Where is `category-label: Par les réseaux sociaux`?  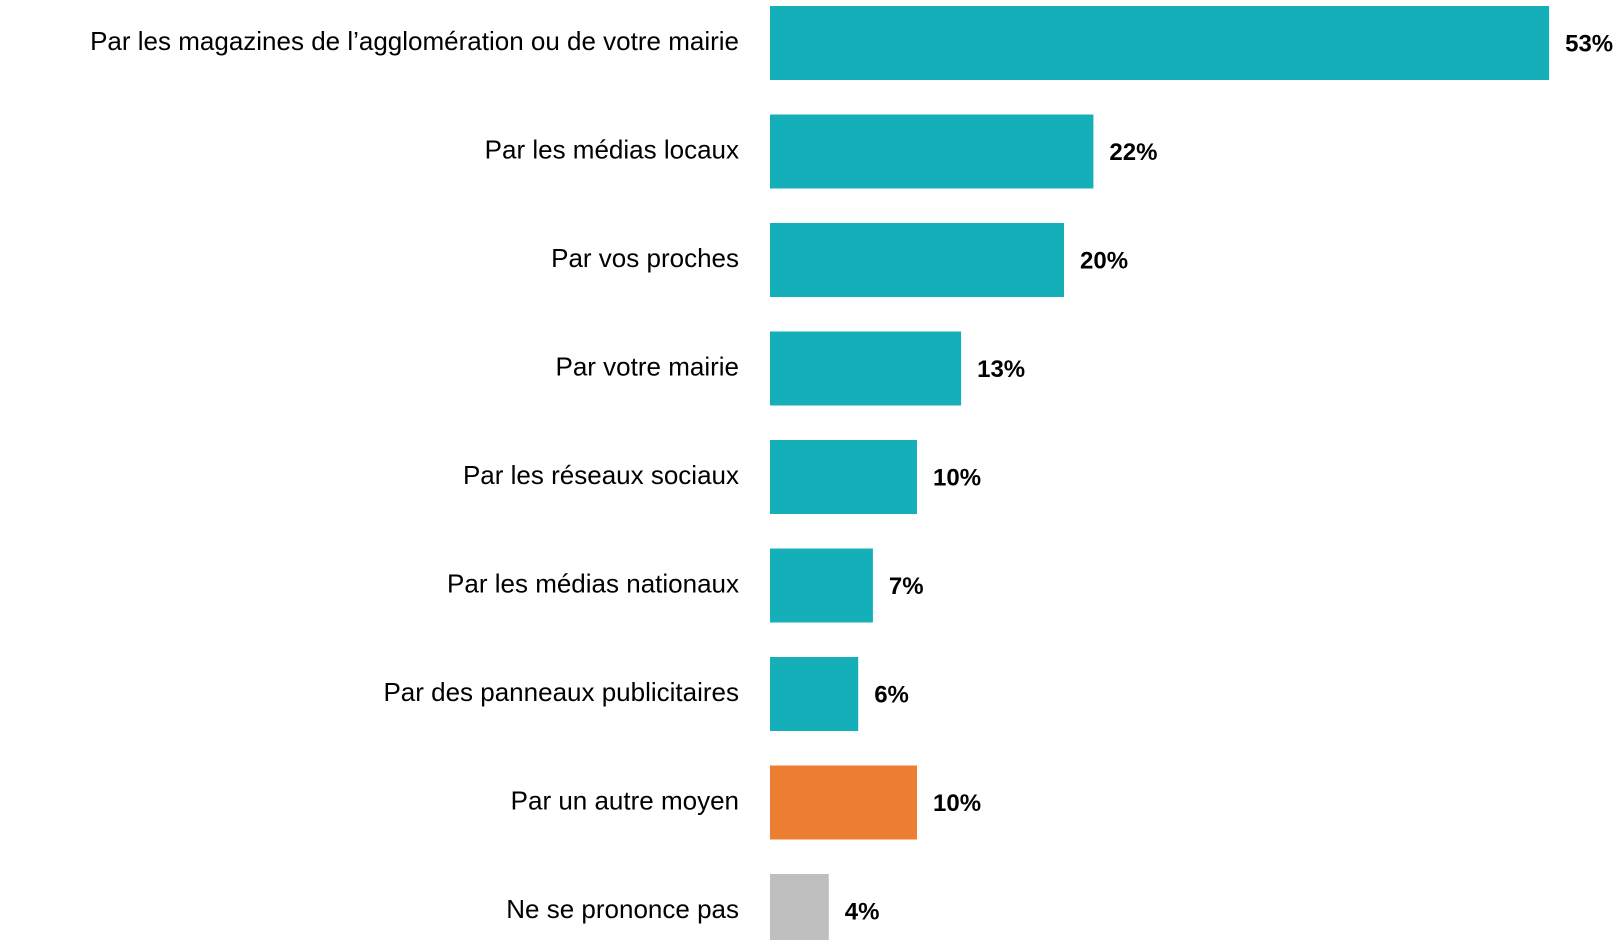 category-label: Par les réseaux sociaux is located at coordinates (601, 475).